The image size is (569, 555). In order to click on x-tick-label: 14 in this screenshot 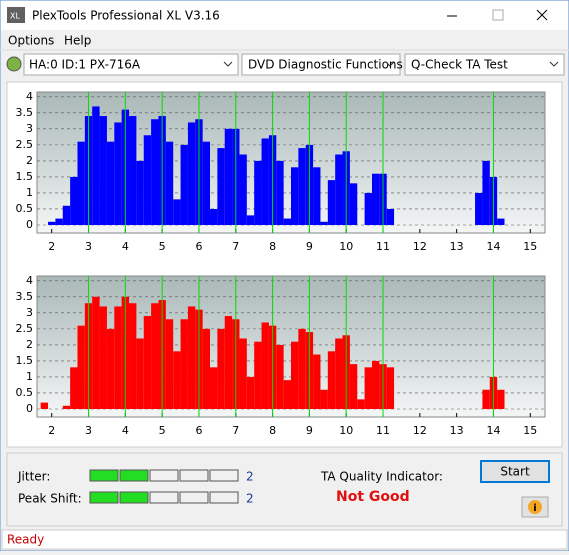, I will do `click(493, 430)`.